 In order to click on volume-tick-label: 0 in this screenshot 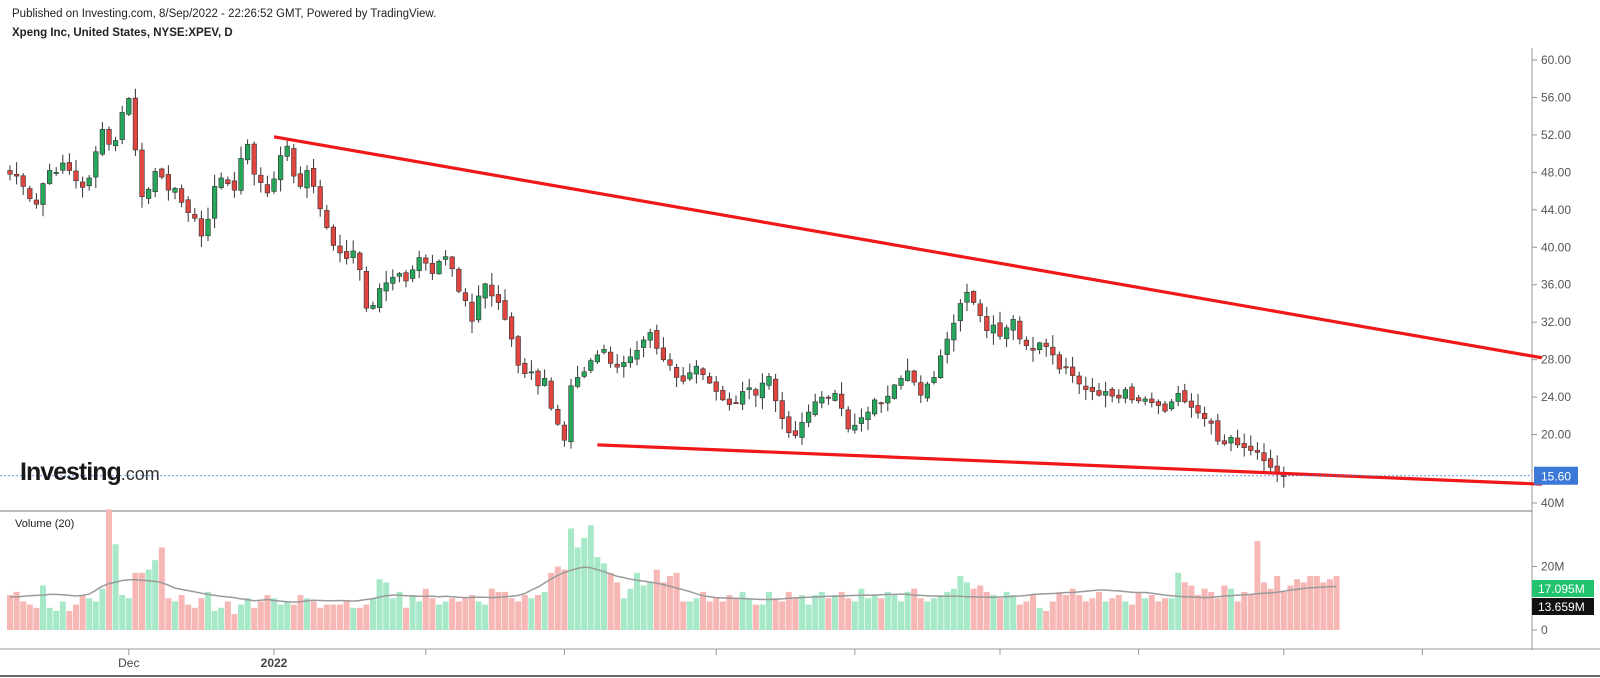, I will do `click(1544, 630)`.